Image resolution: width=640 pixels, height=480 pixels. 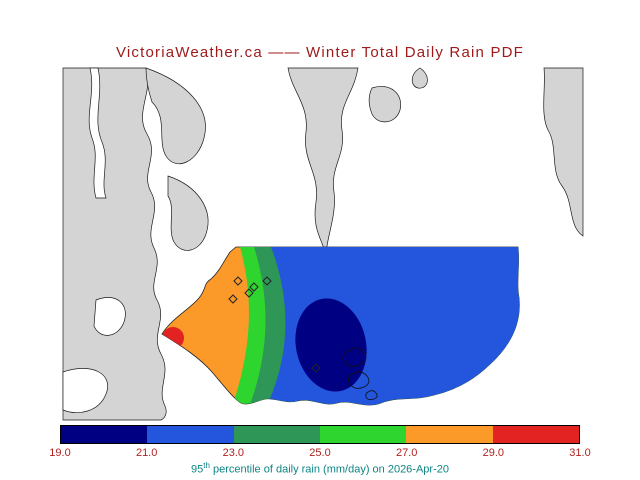 What do you see at coordinates (419, 78) in the screenshot?
I see `water-shape-top-small` at bounding box center [419, 78].